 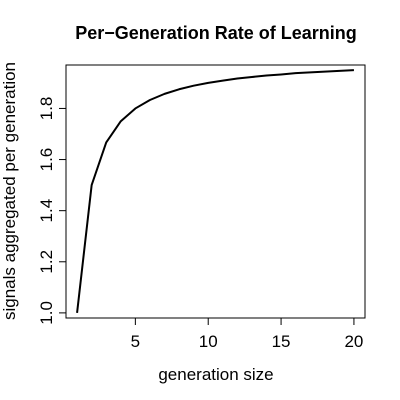 What do you see at coordinates (247, 334) in the screenshot?
I see `x-axis: 5 10 15 20` at bounding box center [247, 334].